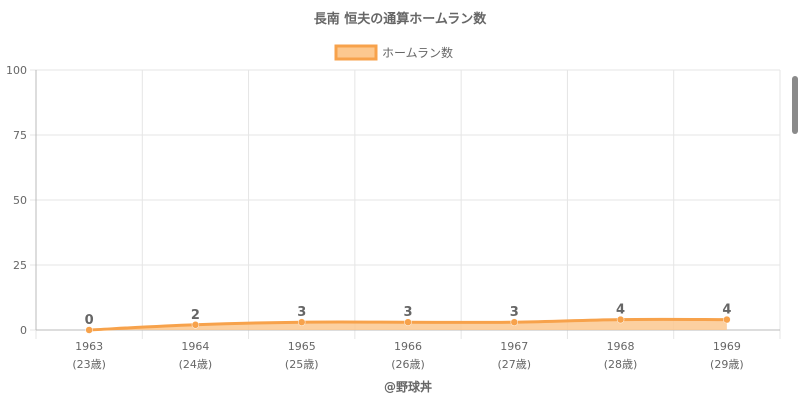 This screenshot has width=800, height=400. I want to click on x-tick-sublabel: (26歳), so click(408, 364).